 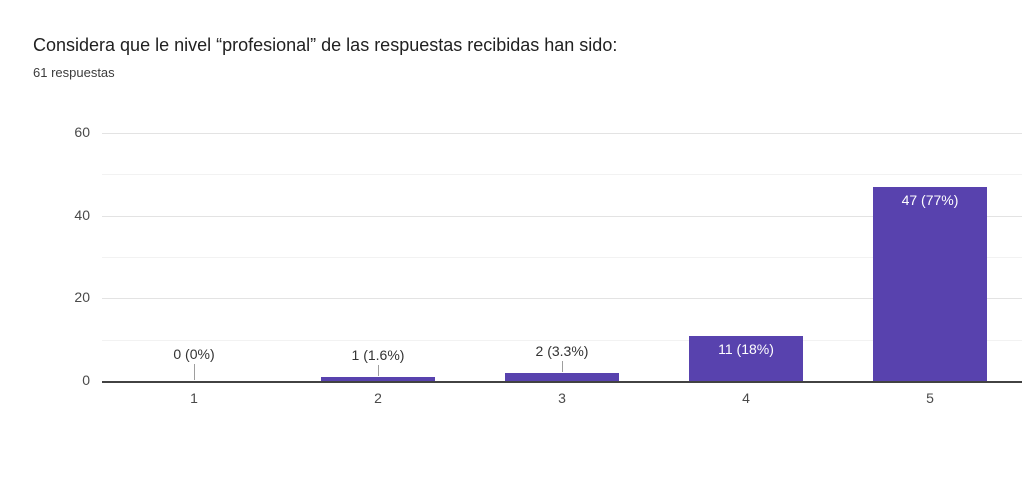 I want to click on x-tick-label: 2, so click(x=378, y=398).